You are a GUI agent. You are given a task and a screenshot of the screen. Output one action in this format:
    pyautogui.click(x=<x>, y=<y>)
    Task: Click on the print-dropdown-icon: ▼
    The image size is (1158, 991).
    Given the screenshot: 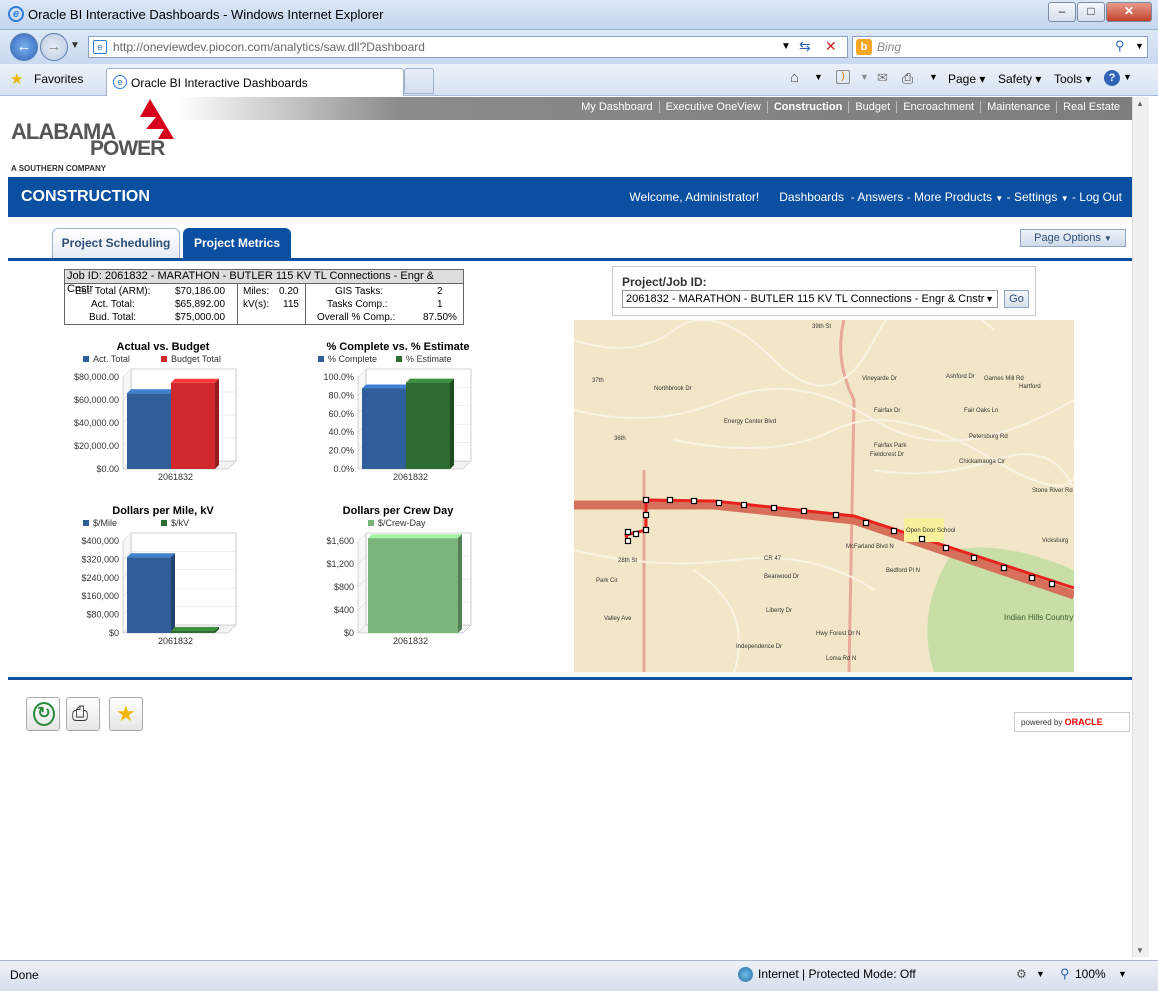 What is the action you would take?
    pyautogui.click(x=933, y=77)
    